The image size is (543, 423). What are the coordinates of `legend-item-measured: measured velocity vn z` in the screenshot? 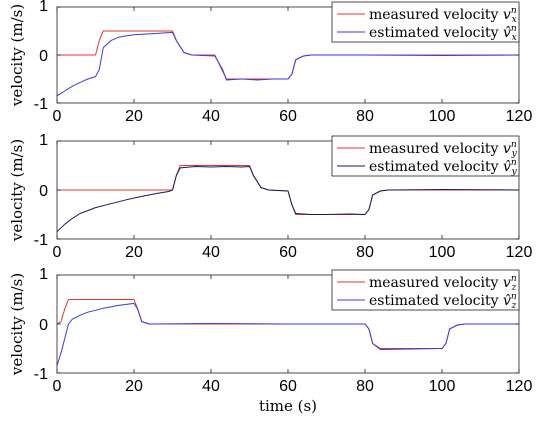 It's located at (427, 283).